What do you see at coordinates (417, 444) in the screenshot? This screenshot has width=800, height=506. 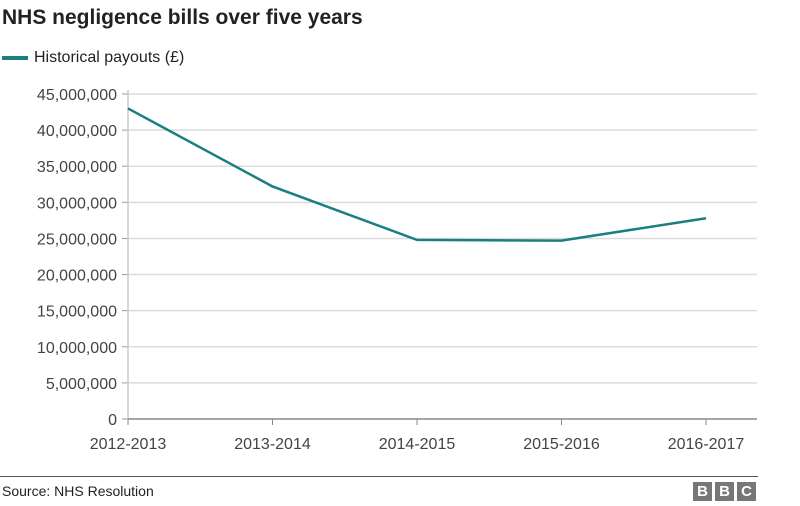 I see `x-tick-label: 2014-2015` at bounding box center [417, 444].